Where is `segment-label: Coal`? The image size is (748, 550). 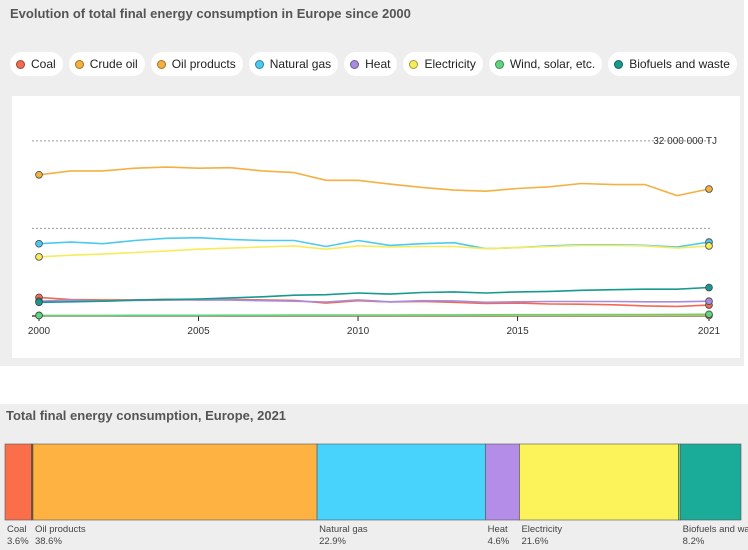
segment-label: Coal is located at coordinates (17, 529).